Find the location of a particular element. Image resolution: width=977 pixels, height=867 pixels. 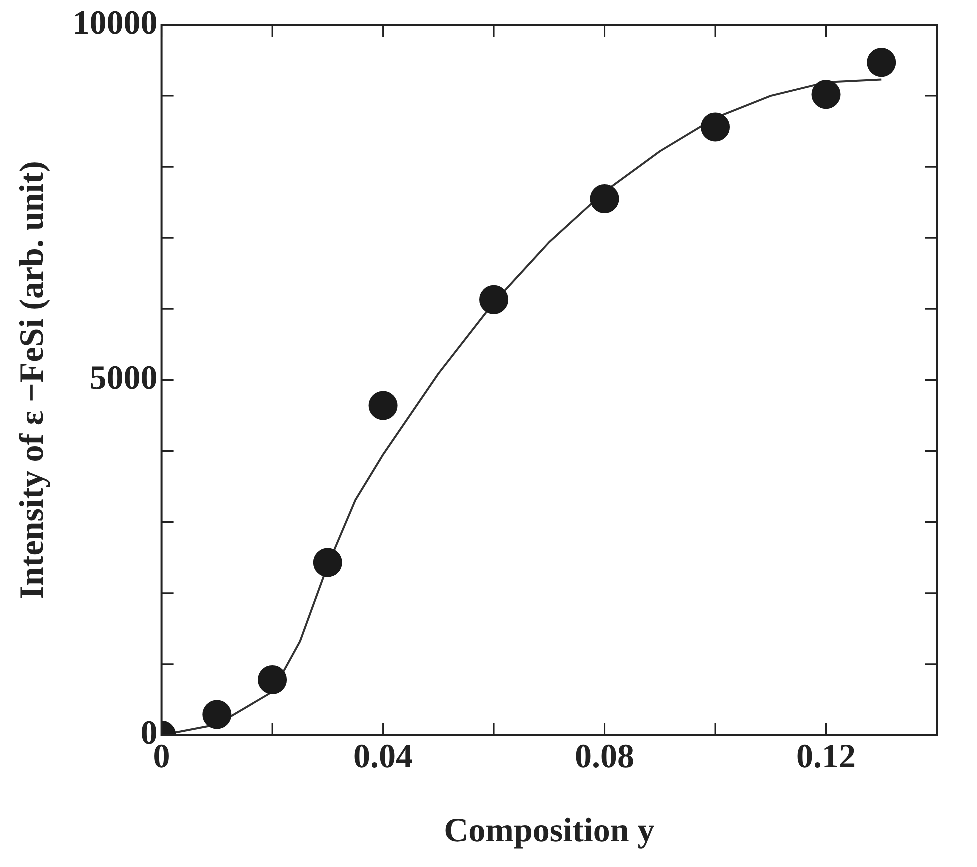

y-tick-label: 10000 is located at coordinates (115, 23).